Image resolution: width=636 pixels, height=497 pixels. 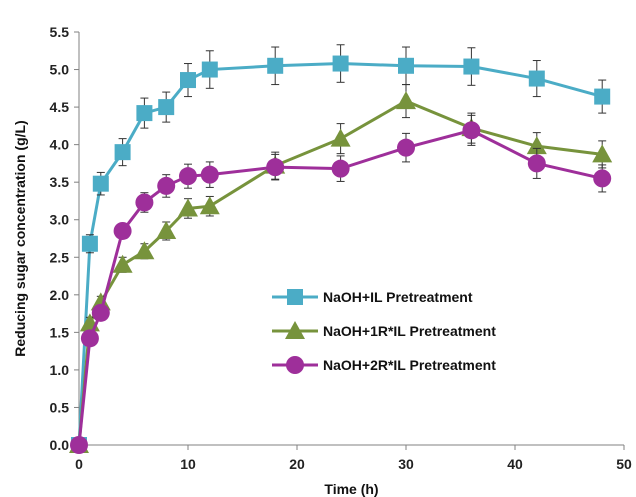 I want to click on x-tick-label: 0, so click(x=79, y=464).